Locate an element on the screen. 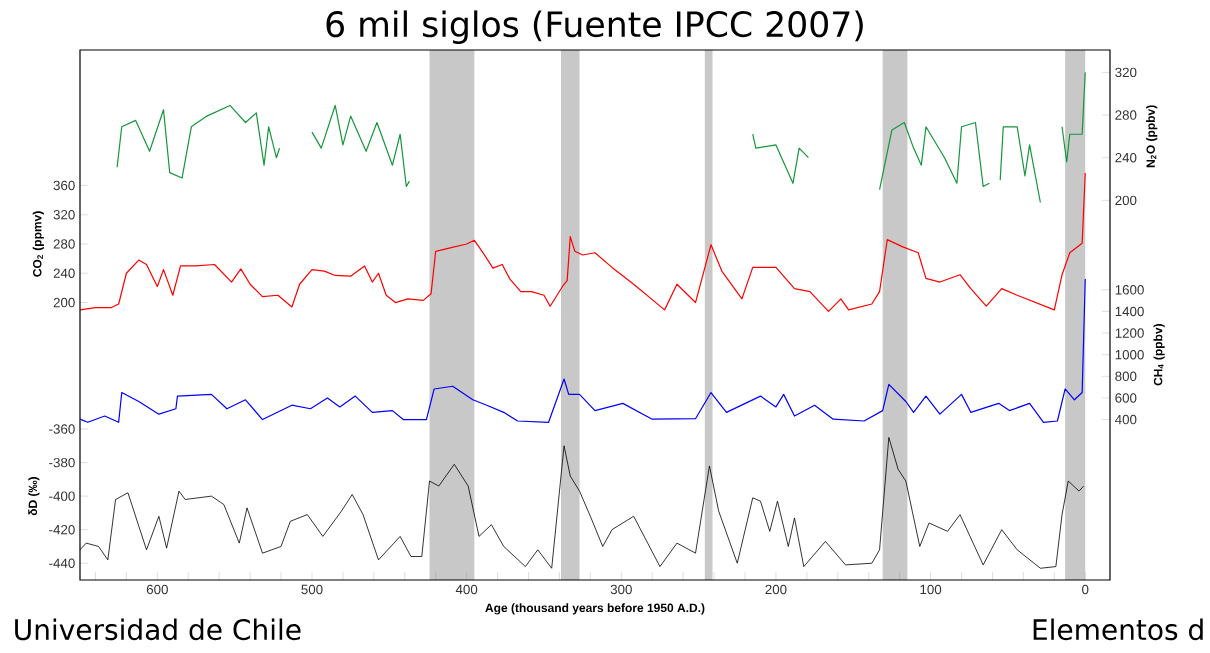 The height and width of the screenshot is (653, 1210). y-tick-label: -420 is located at coordinates (62, 529).